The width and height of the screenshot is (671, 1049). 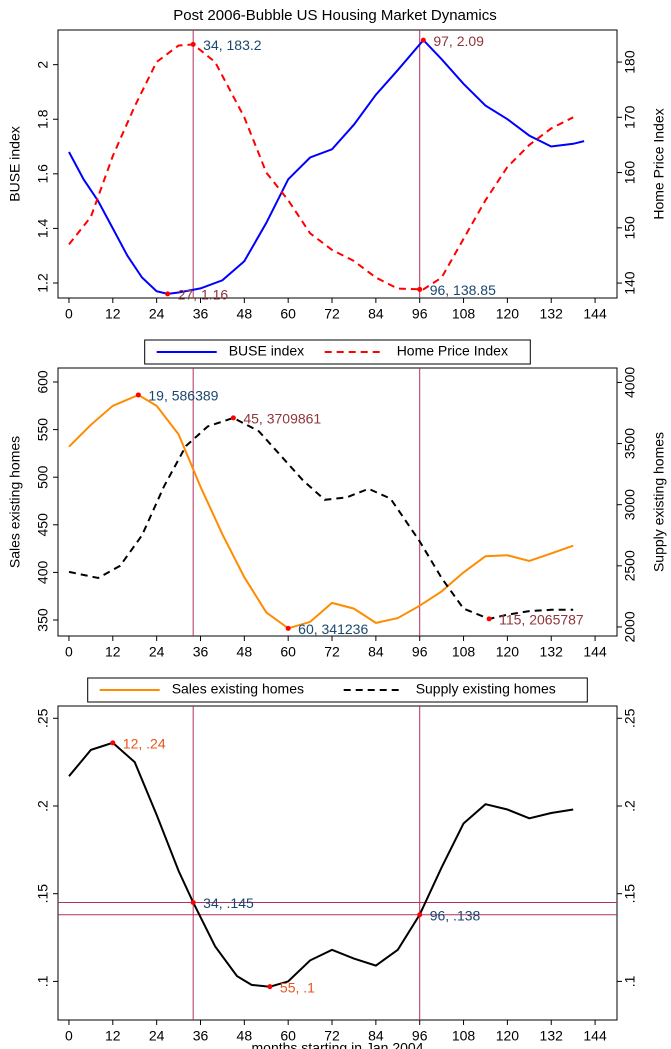 What do you see at coordinates (43, 65) in the screenshot?
I see `y-tick-label: 2` at bounding box center [43, 65].